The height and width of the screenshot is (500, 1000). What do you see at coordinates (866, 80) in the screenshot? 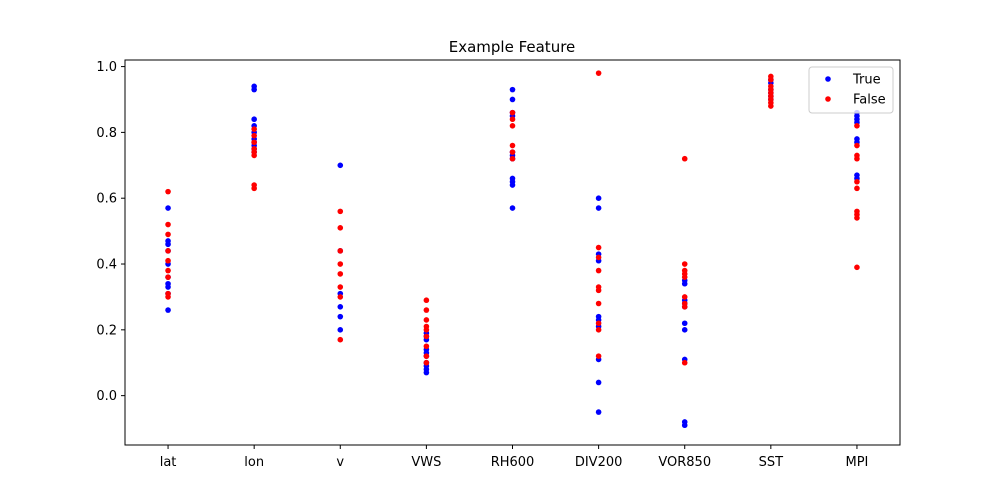
I see `legend-label: True` at bounding box center [866, 80].